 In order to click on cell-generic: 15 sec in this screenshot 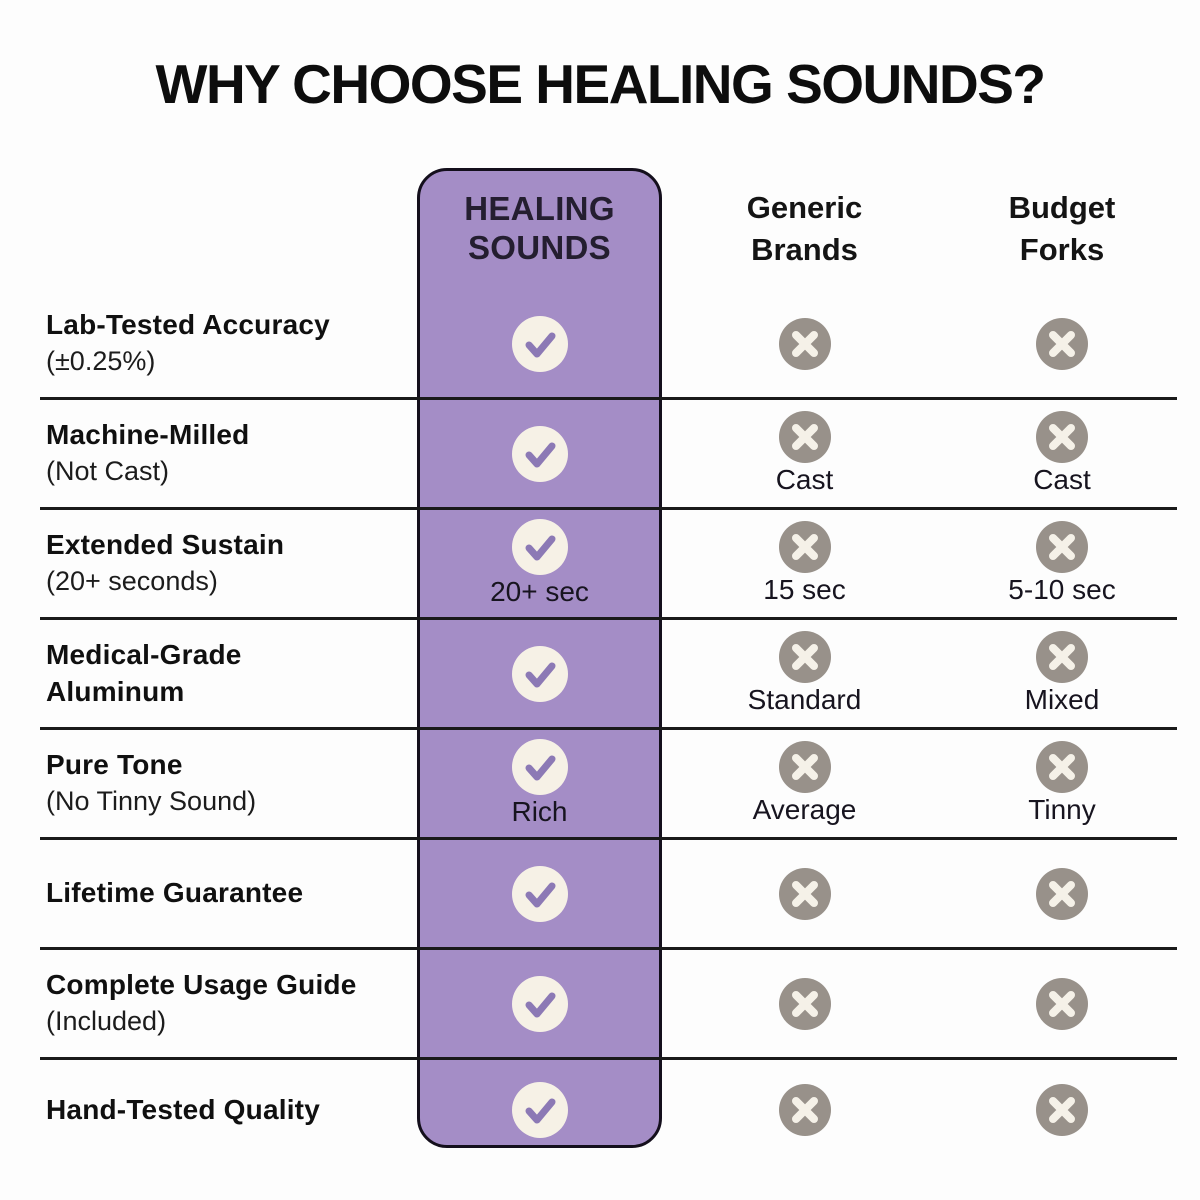, I will do `click(804, 563)`.